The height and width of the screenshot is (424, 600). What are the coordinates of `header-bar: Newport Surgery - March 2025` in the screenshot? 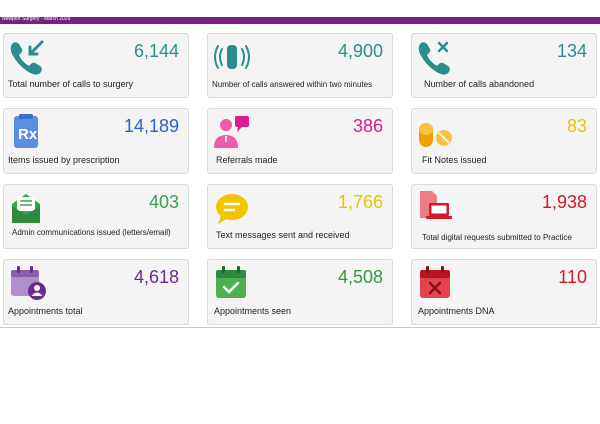 It's located at (300, 20).